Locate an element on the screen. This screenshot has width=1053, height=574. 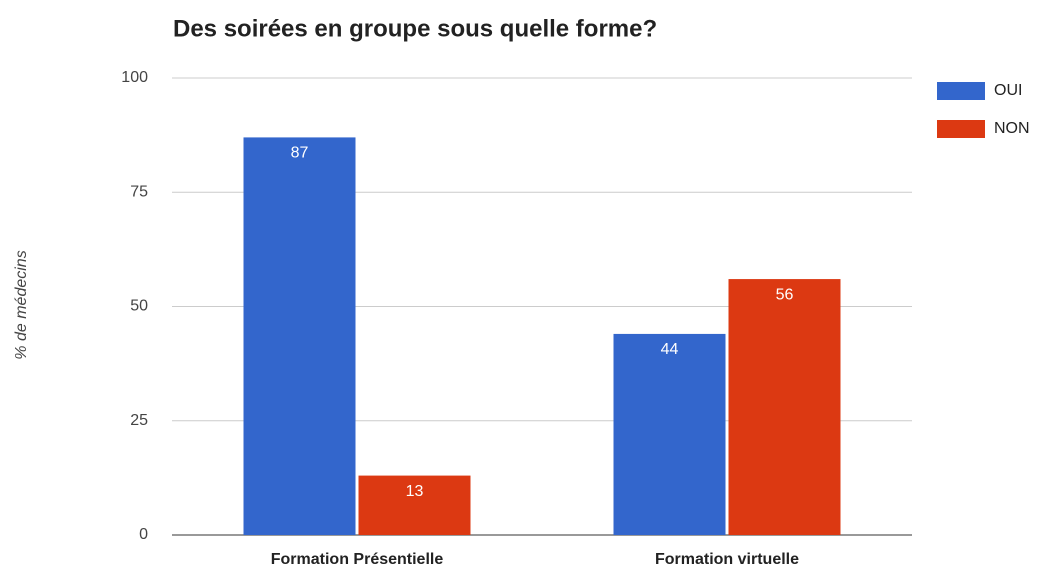
legend-label: OUI is located at coordinates (1008, 90).